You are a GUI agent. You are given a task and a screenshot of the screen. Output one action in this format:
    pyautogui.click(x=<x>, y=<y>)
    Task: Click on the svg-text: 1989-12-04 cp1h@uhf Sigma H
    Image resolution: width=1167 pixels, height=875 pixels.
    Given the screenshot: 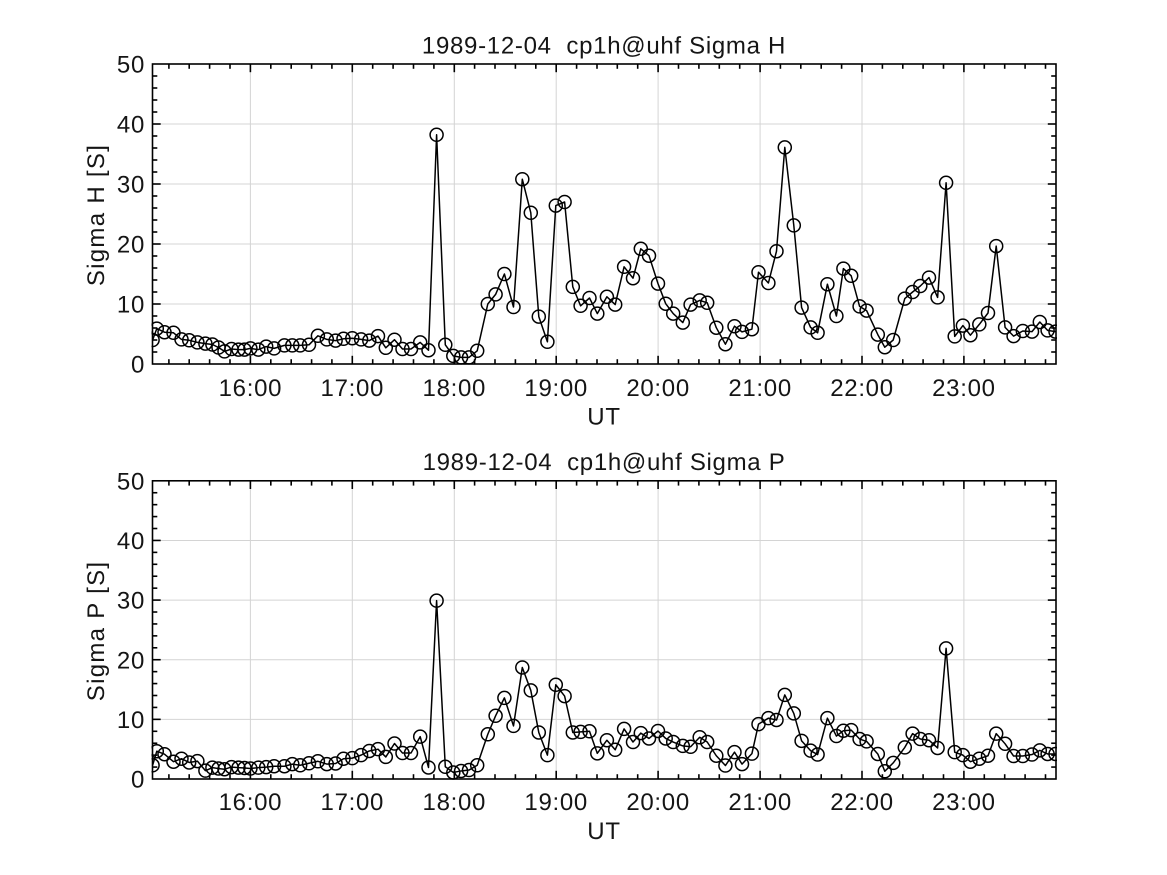 What is the action you would take?
    pyautogui.click(x=604, y=45)
    